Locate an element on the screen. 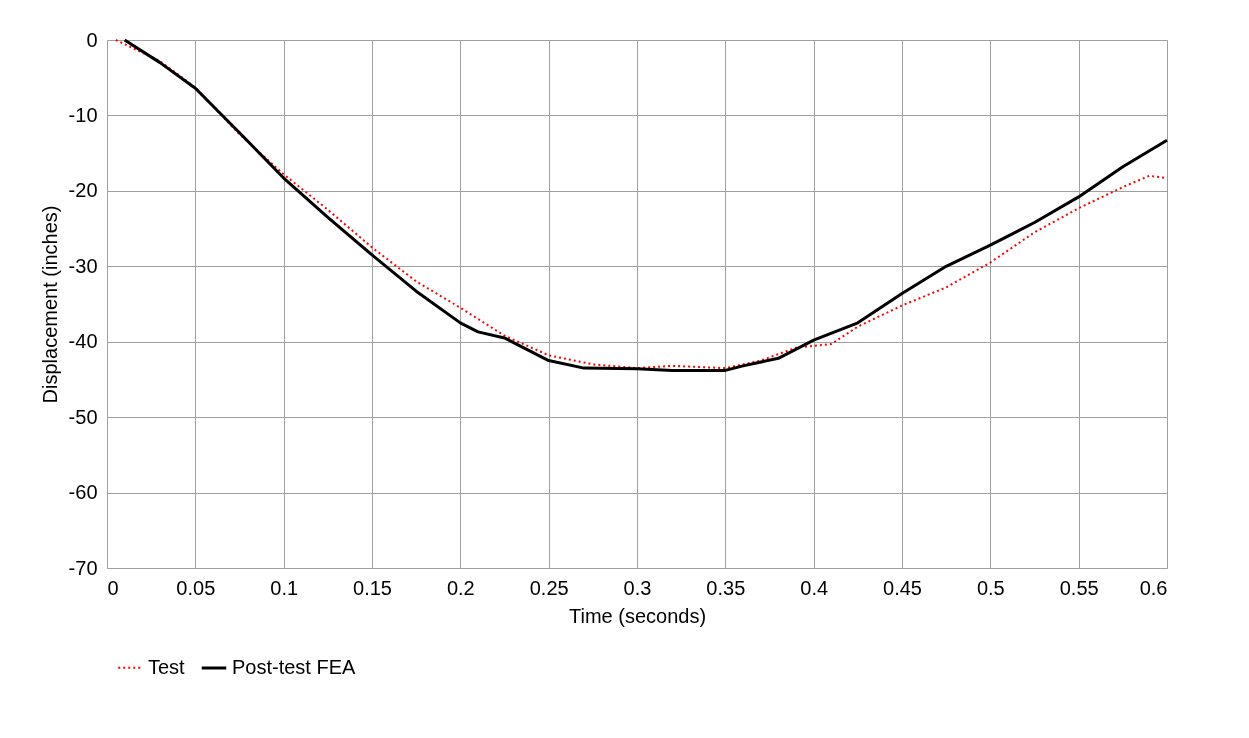 The image size is (1249, 738). legend-label: Post-test FEA is located at coordinates (294, 667).